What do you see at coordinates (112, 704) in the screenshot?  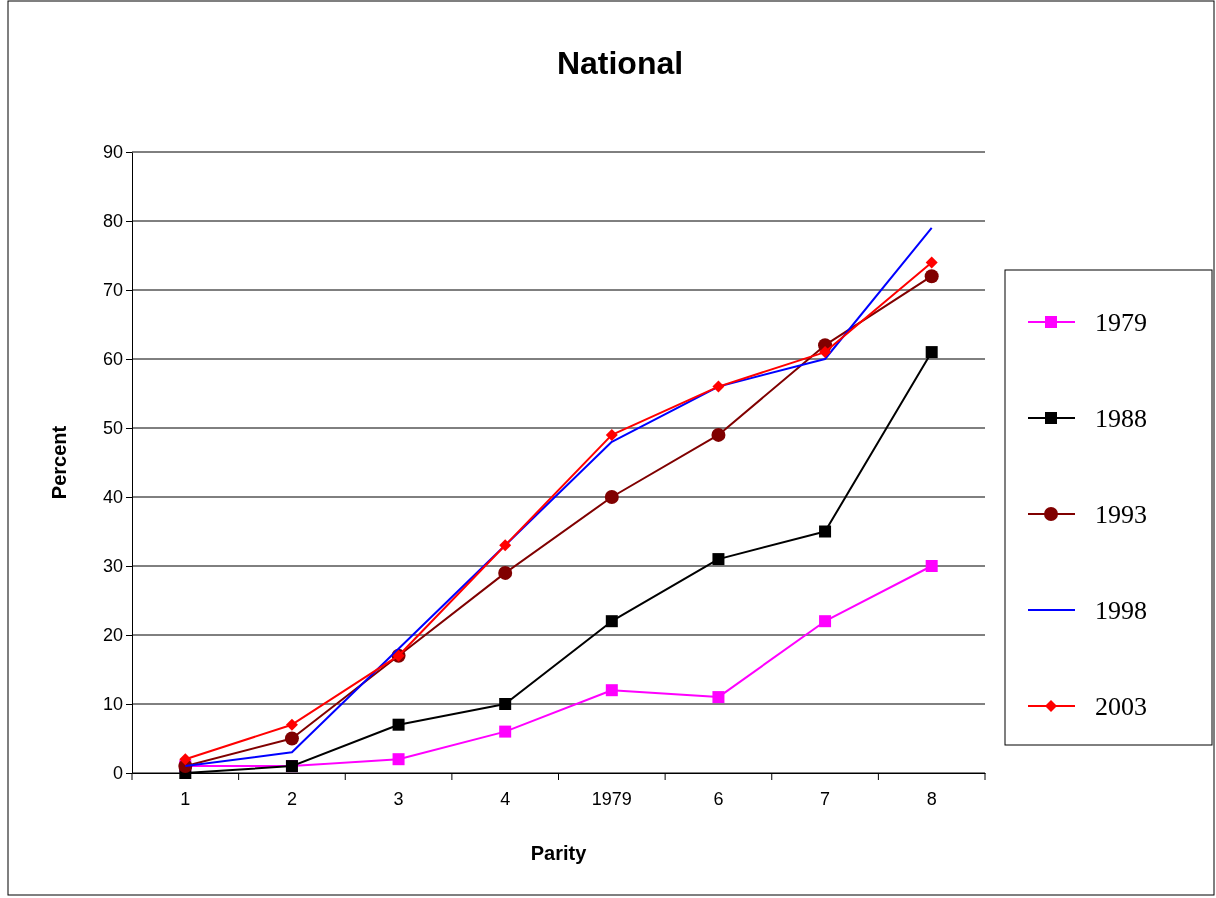 I see `y-tick-label: 10` at bounding box center [112, 704].